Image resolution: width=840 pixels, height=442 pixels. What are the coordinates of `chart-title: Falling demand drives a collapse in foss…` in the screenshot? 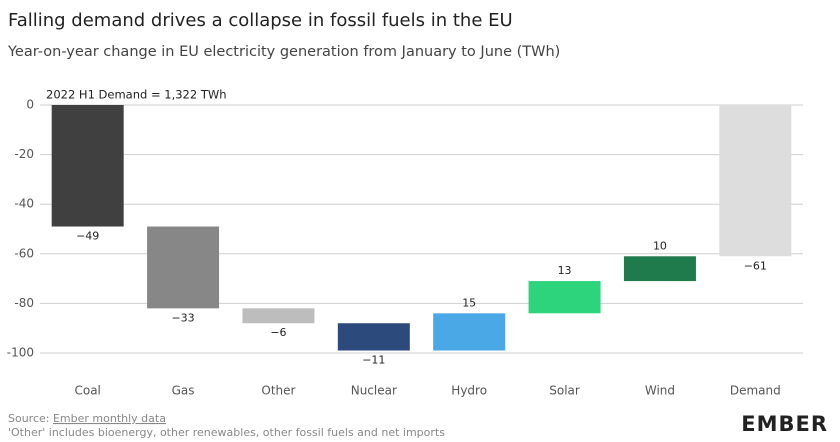 It's located at (260, 20).